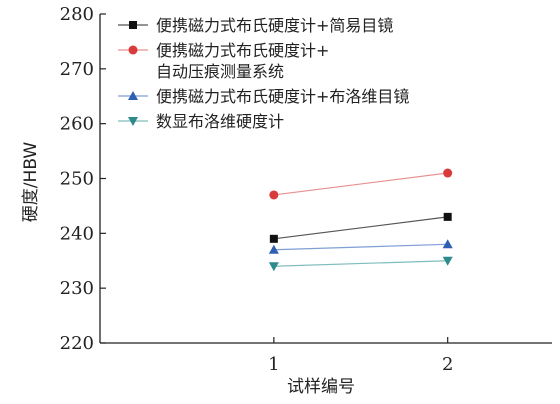 The height and width of the screenshot is (404, 560). What do you see at coordinates (220, 121) in the screenshot?
I see `legend-label: 数显布洛维硬度计` at bounding box center [220, 121].